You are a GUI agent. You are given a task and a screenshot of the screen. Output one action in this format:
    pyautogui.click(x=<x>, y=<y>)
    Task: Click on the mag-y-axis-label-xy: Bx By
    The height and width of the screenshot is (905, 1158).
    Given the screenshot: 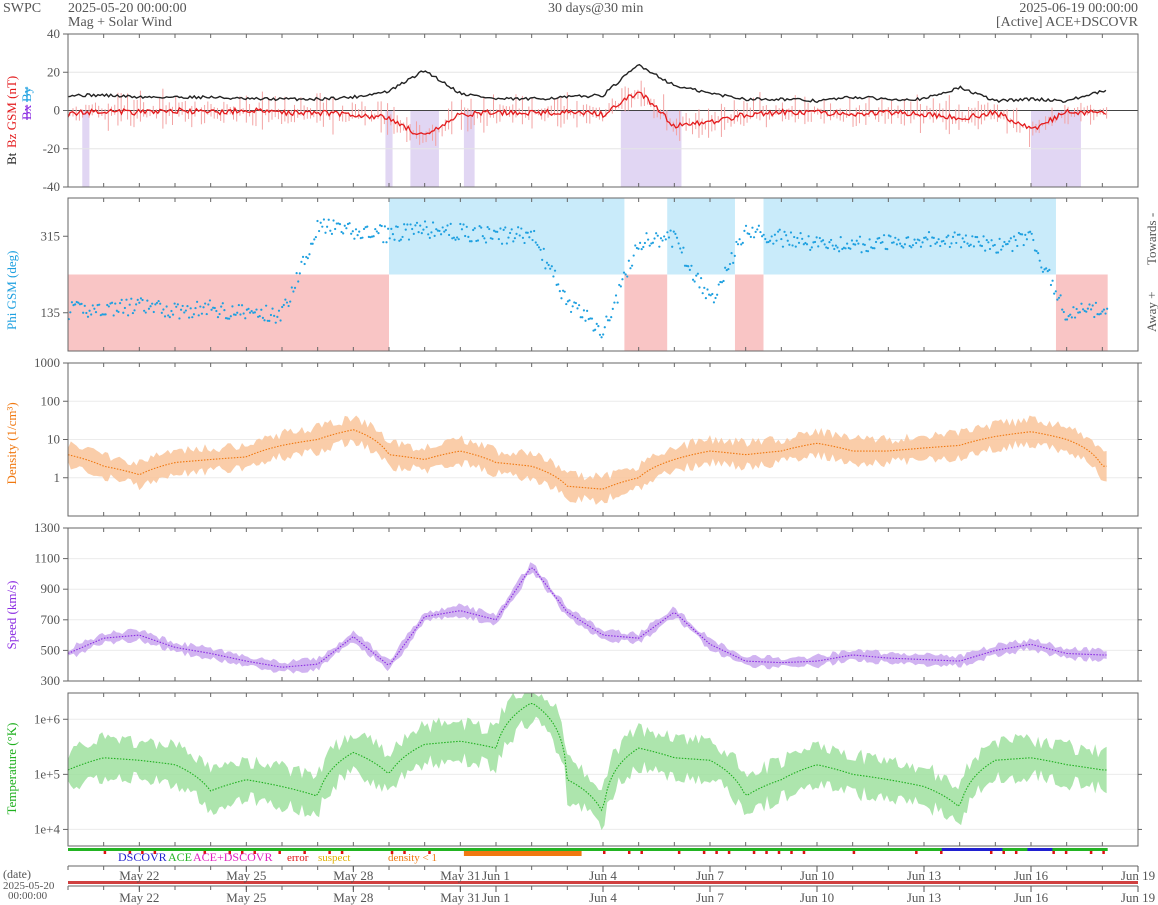 What is the action you would take?
    pyautogui.click(x=26, y=103)
    